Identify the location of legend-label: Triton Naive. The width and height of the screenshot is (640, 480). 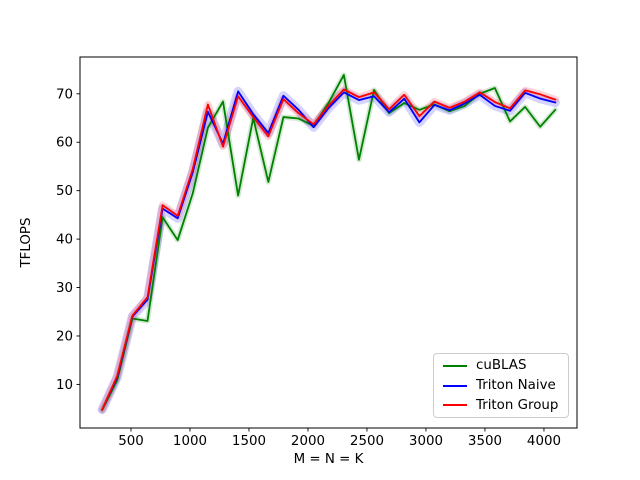
(516, 385).